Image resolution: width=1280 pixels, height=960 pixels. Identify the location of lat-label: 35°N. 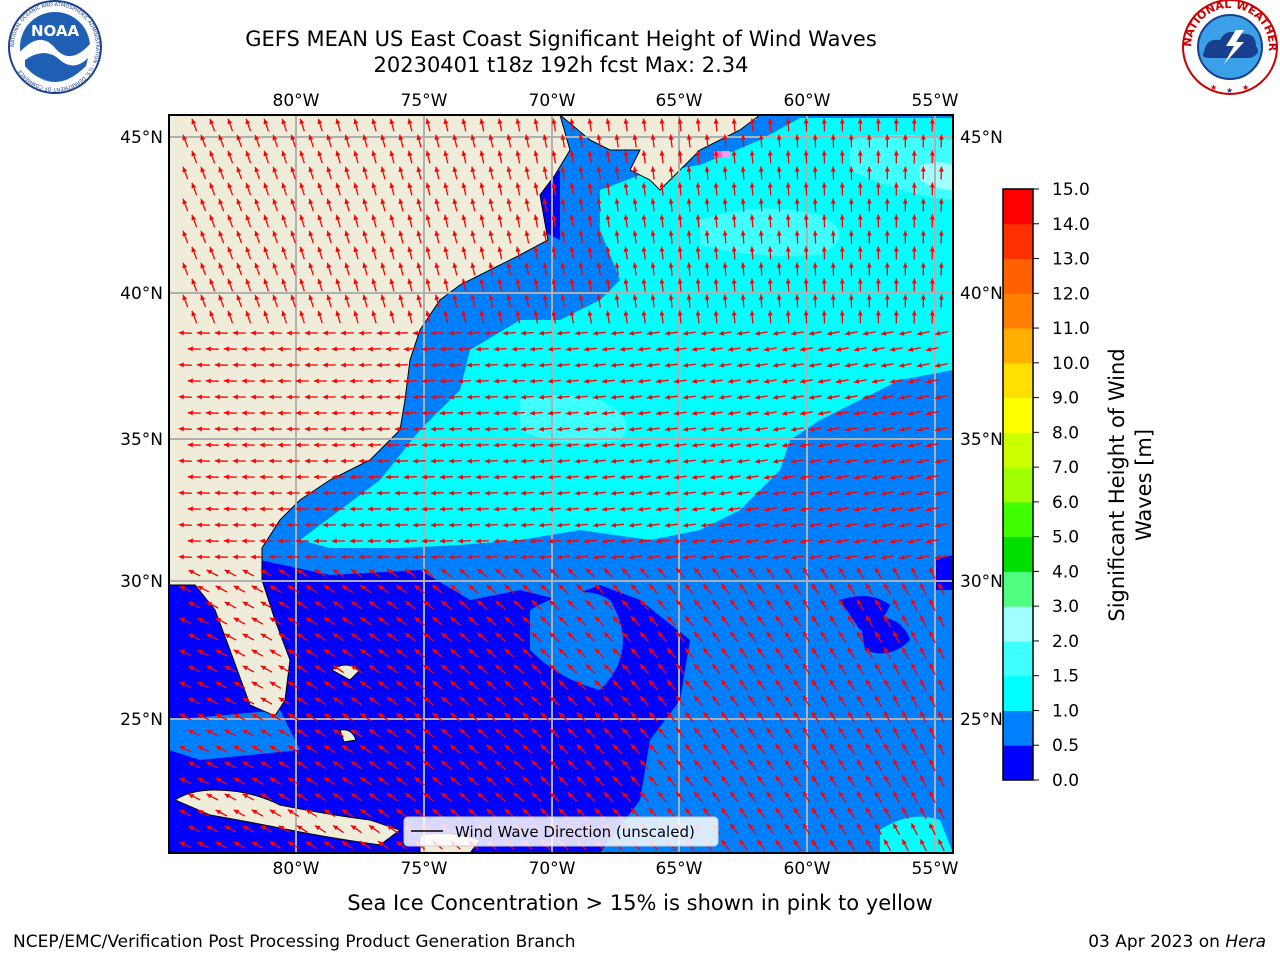
(141, 440).